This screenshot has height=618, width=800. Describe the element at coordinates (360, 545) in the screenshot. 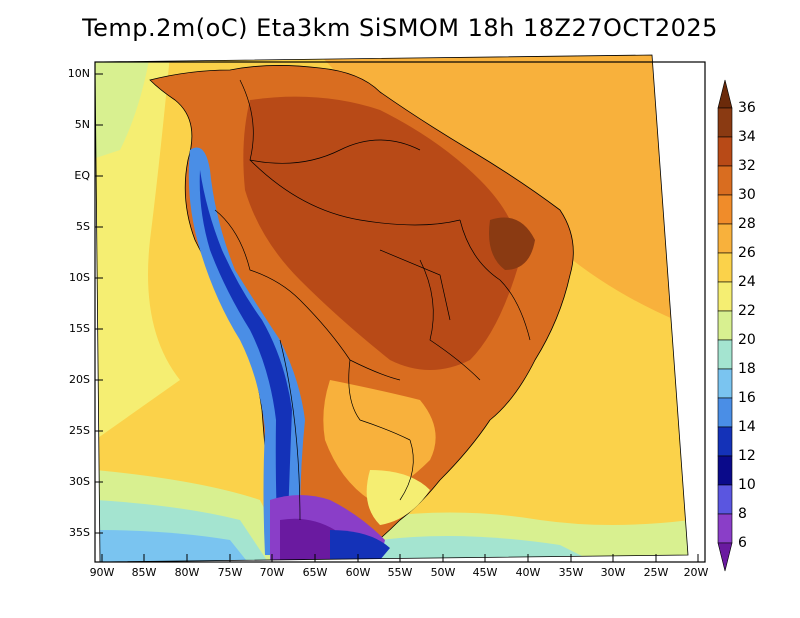

I see `buenos-aires-coast-cold` at that location.